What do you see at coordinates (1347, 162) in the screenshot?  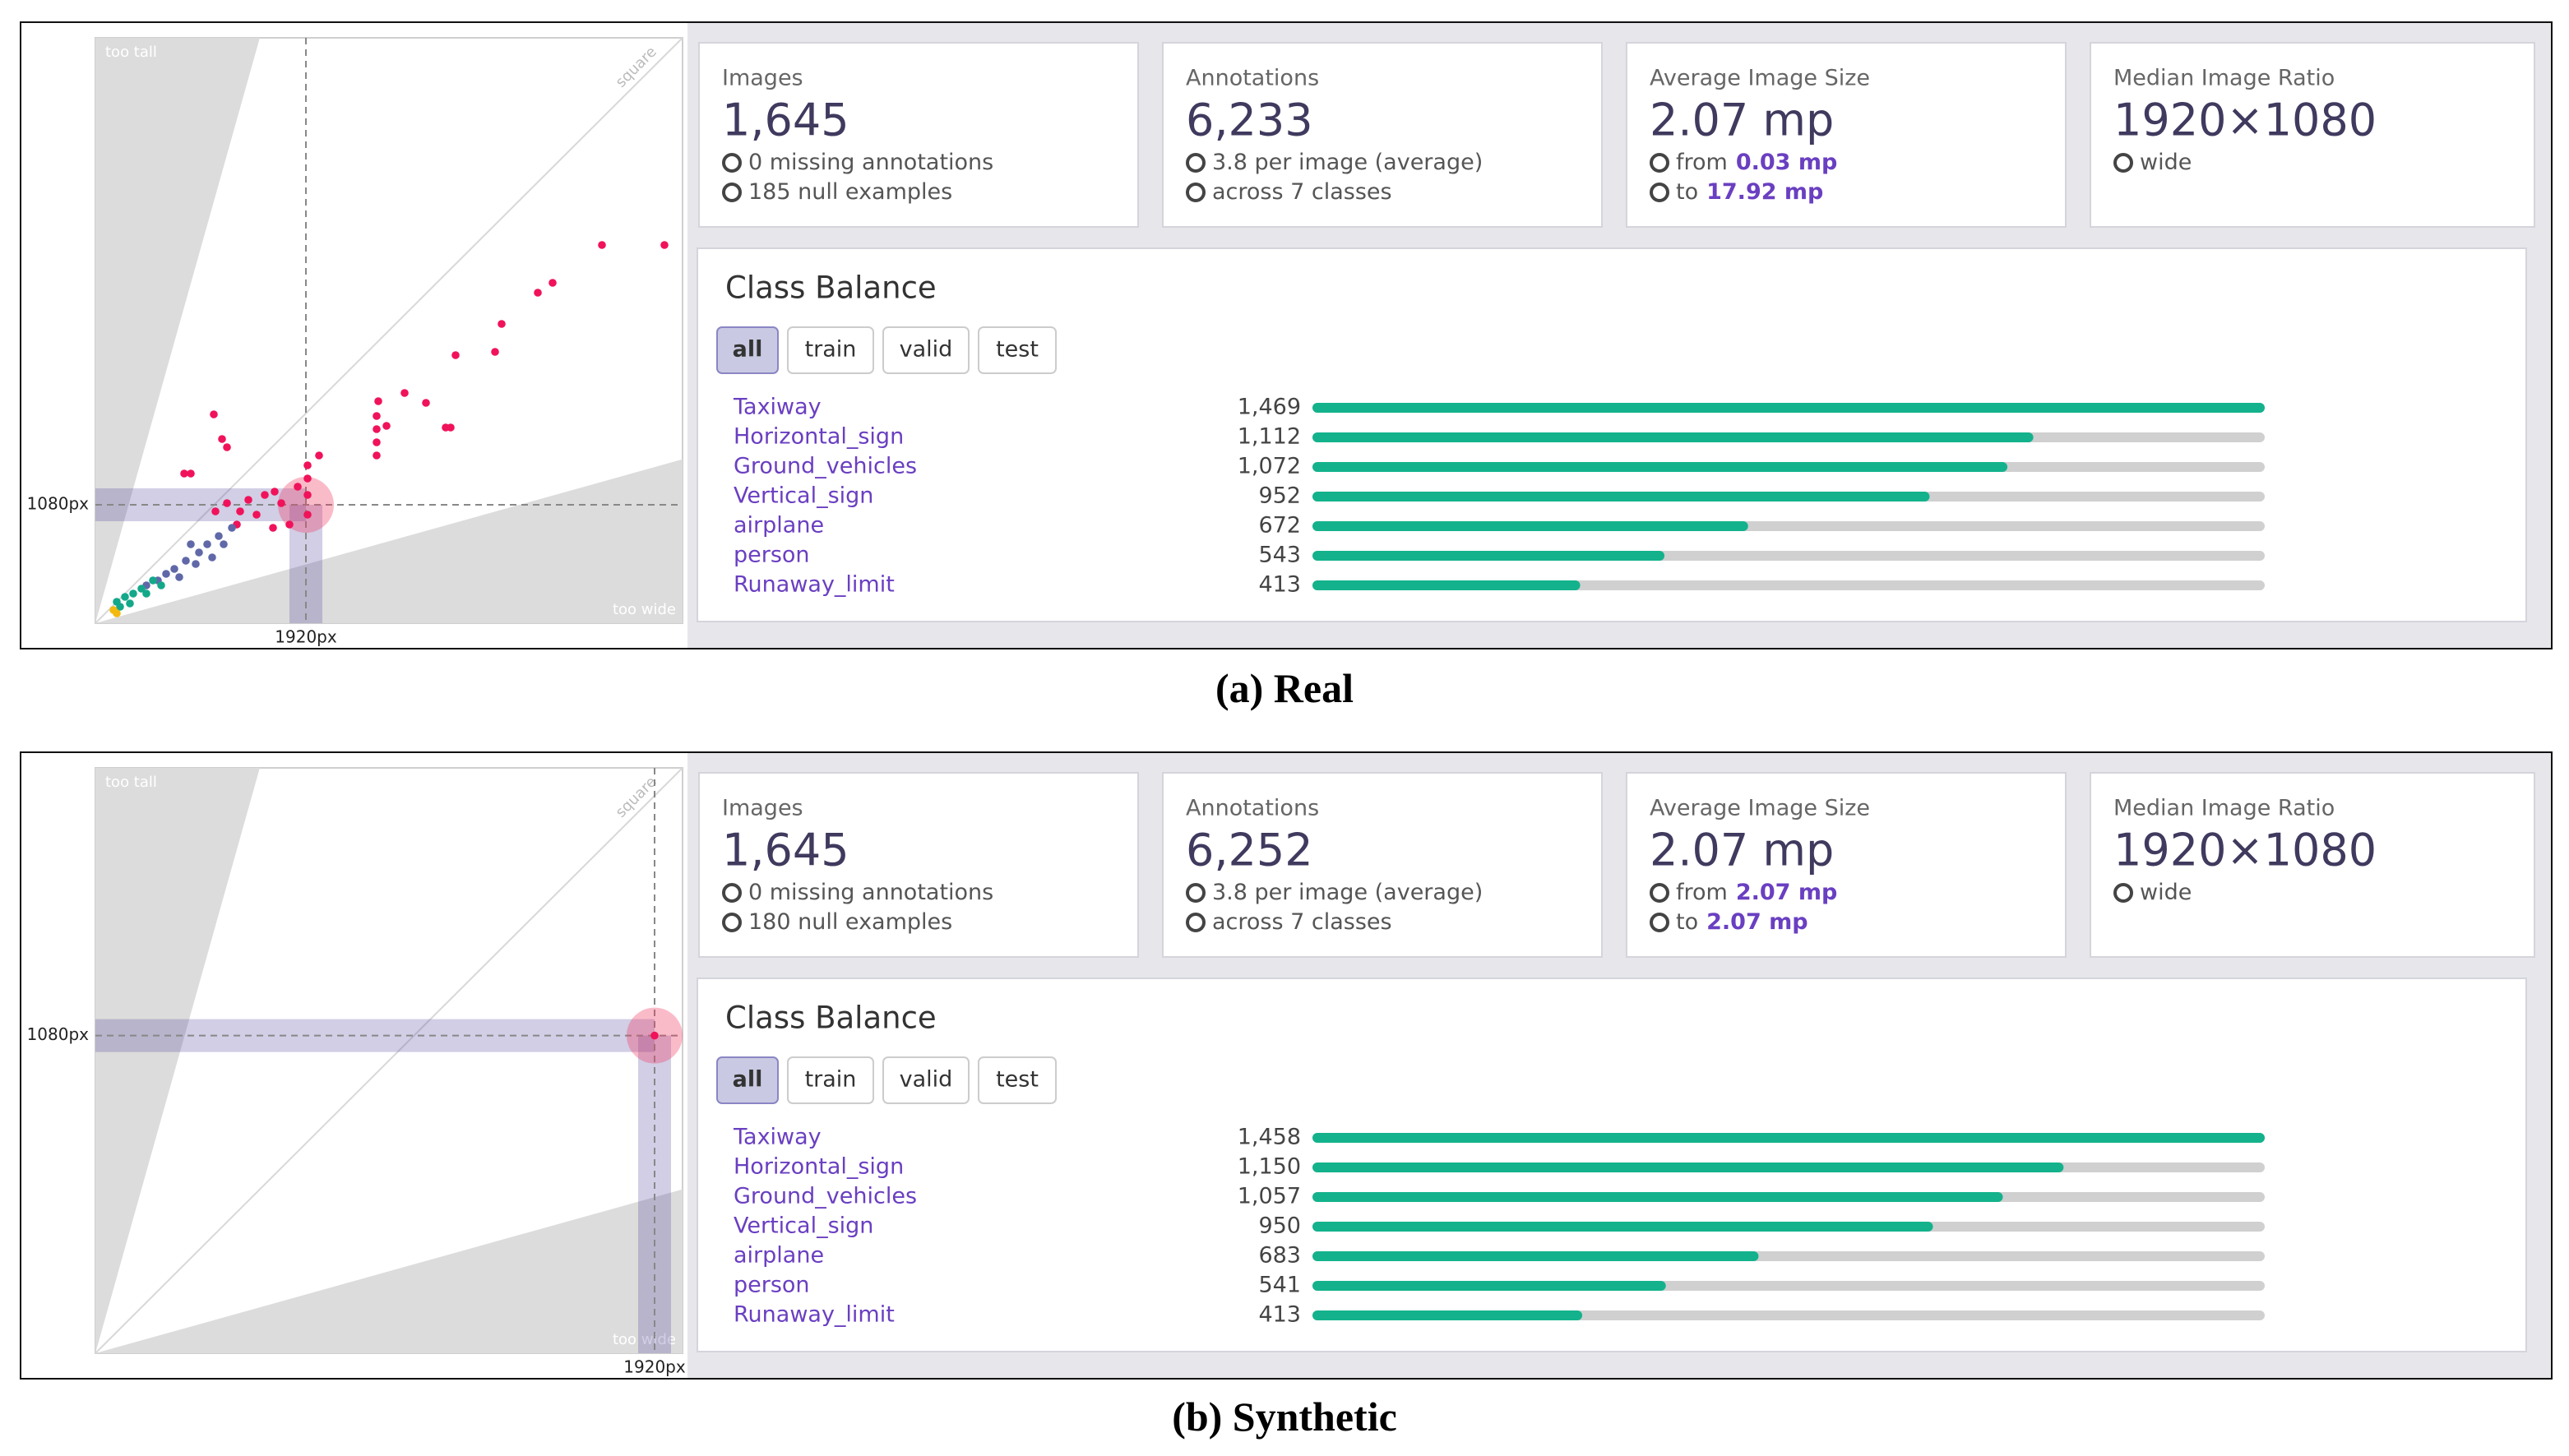 I see `card-line: 3.8 per image (average)` at bounding box center [1347, 162].